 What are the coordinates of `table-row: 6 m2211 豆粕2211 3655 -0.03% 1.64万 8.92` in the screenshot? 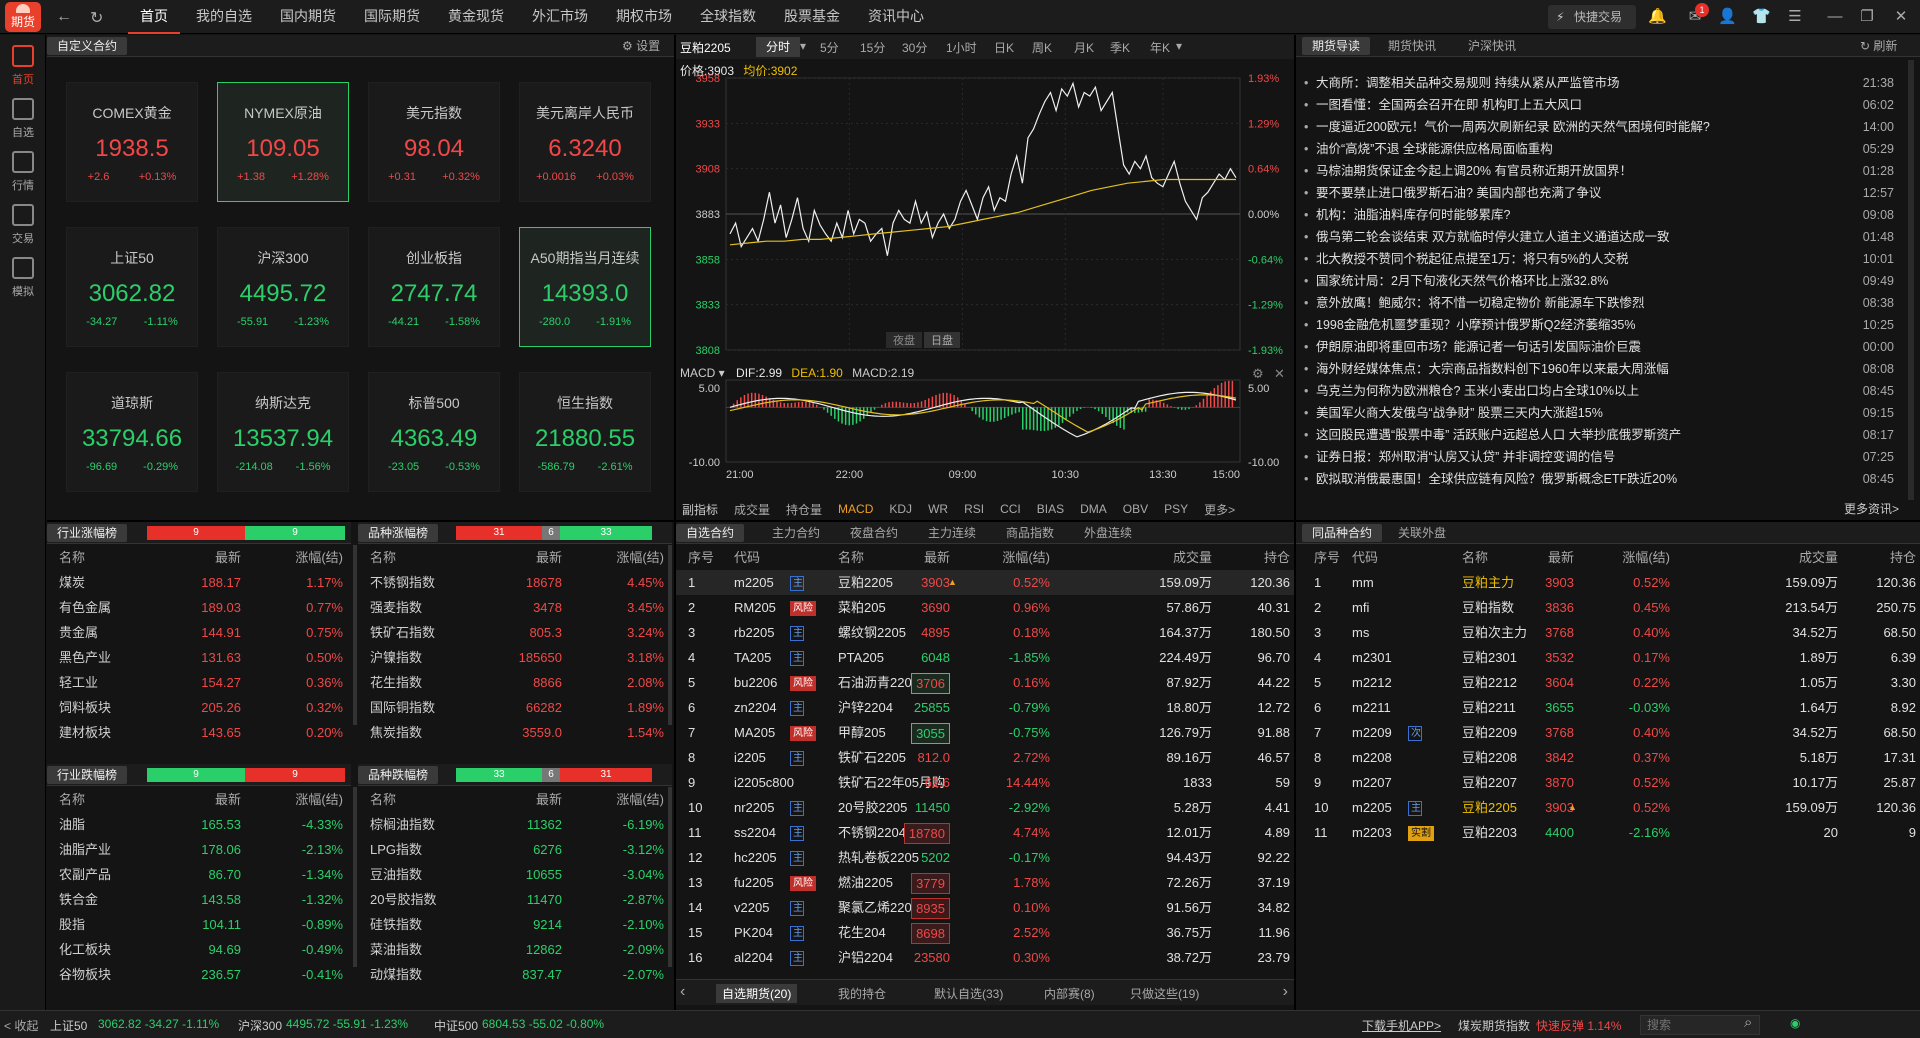 It's located at (1608, 707).